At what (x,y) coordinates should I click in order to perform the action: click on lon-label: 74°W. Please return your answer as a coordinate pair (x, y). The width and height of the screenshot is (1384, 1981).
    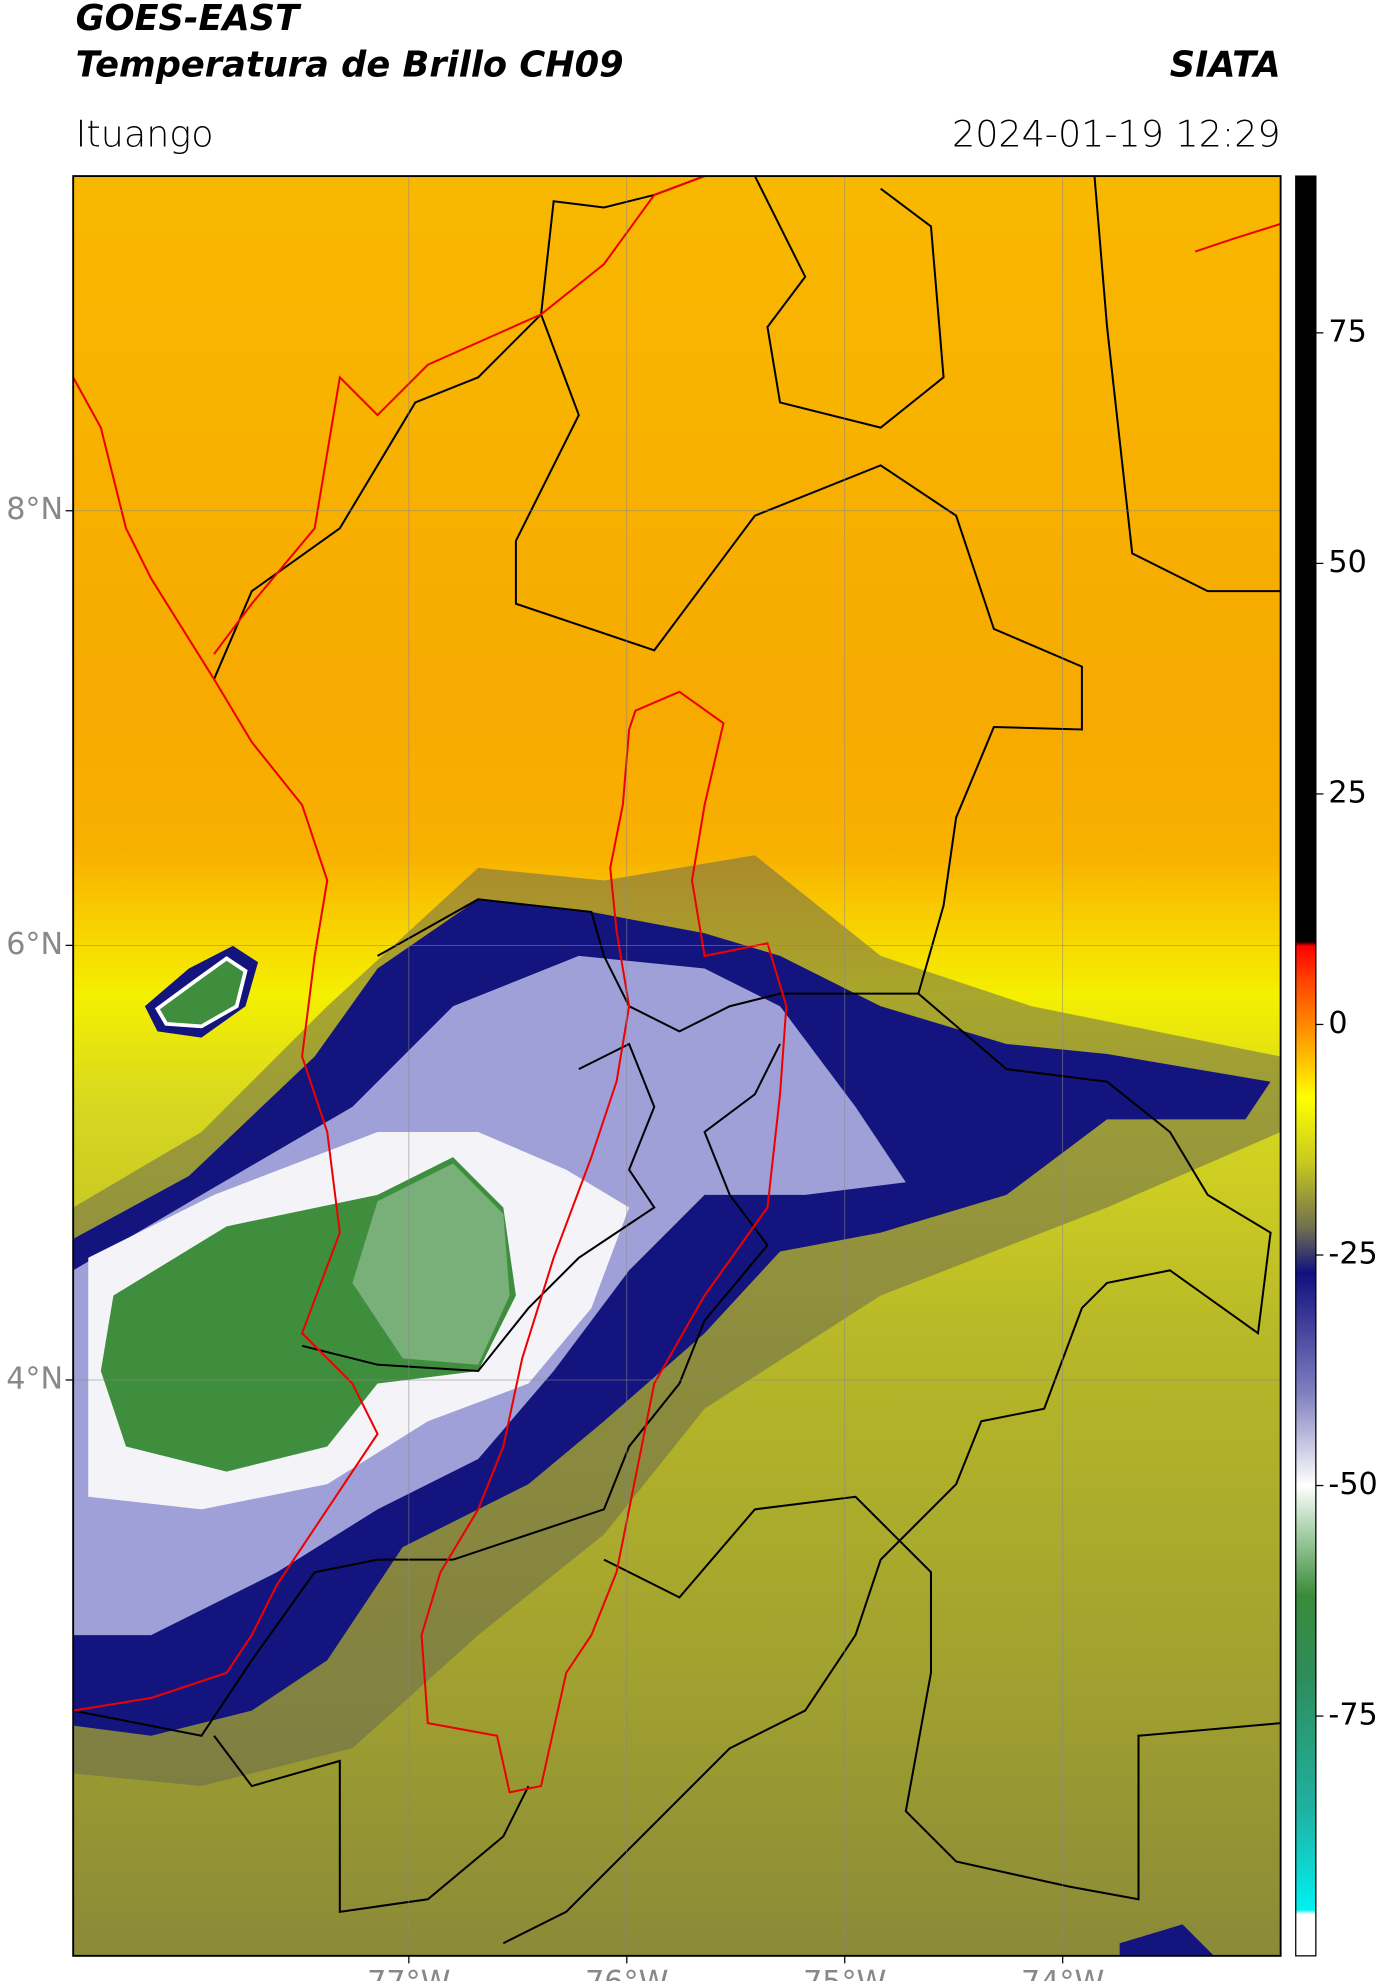
    Looking at the image, I should click on (1062, 1973).